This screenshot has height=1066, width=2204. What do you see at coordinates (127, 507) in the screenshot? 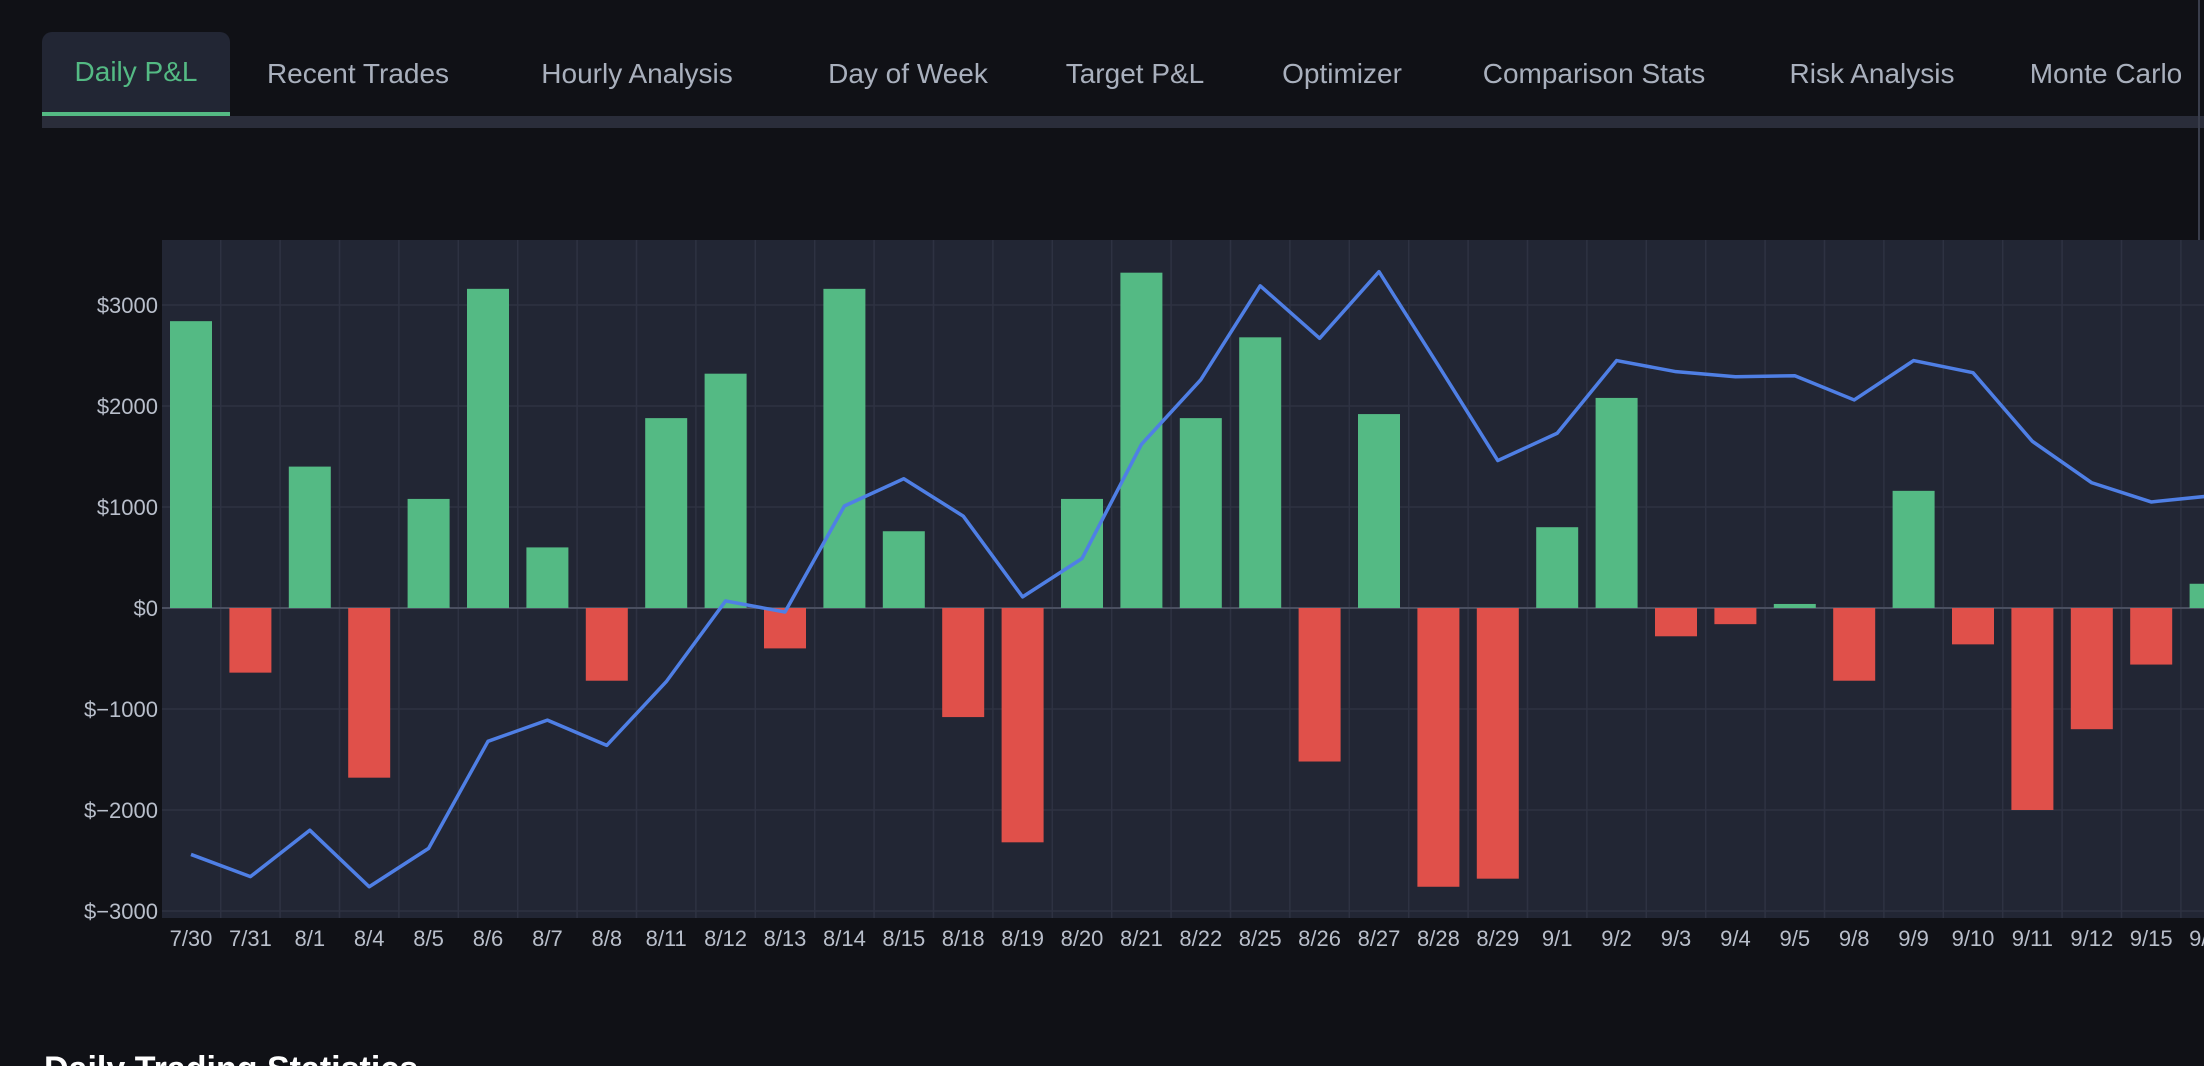
I see `y-tick-label: $1000` at bounding box center [127, 507].